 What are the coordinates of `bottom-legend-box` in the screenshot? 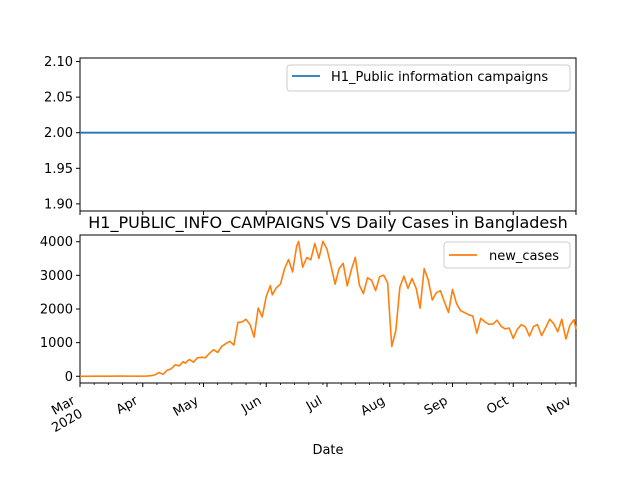 It's located at (507, 255).